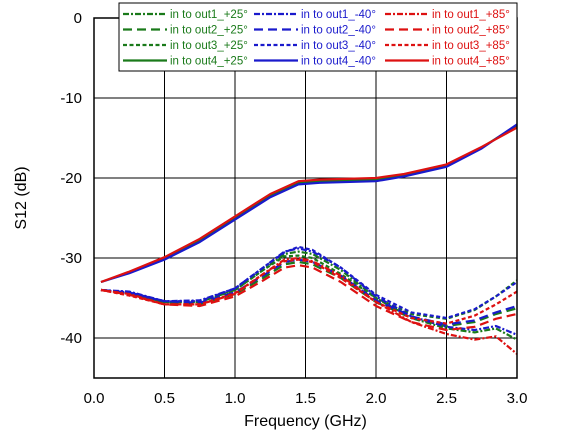  Describe the element at coordinates (209, 31) in the screenshot. I see `legend-label: in to out2_+25°` at that location.